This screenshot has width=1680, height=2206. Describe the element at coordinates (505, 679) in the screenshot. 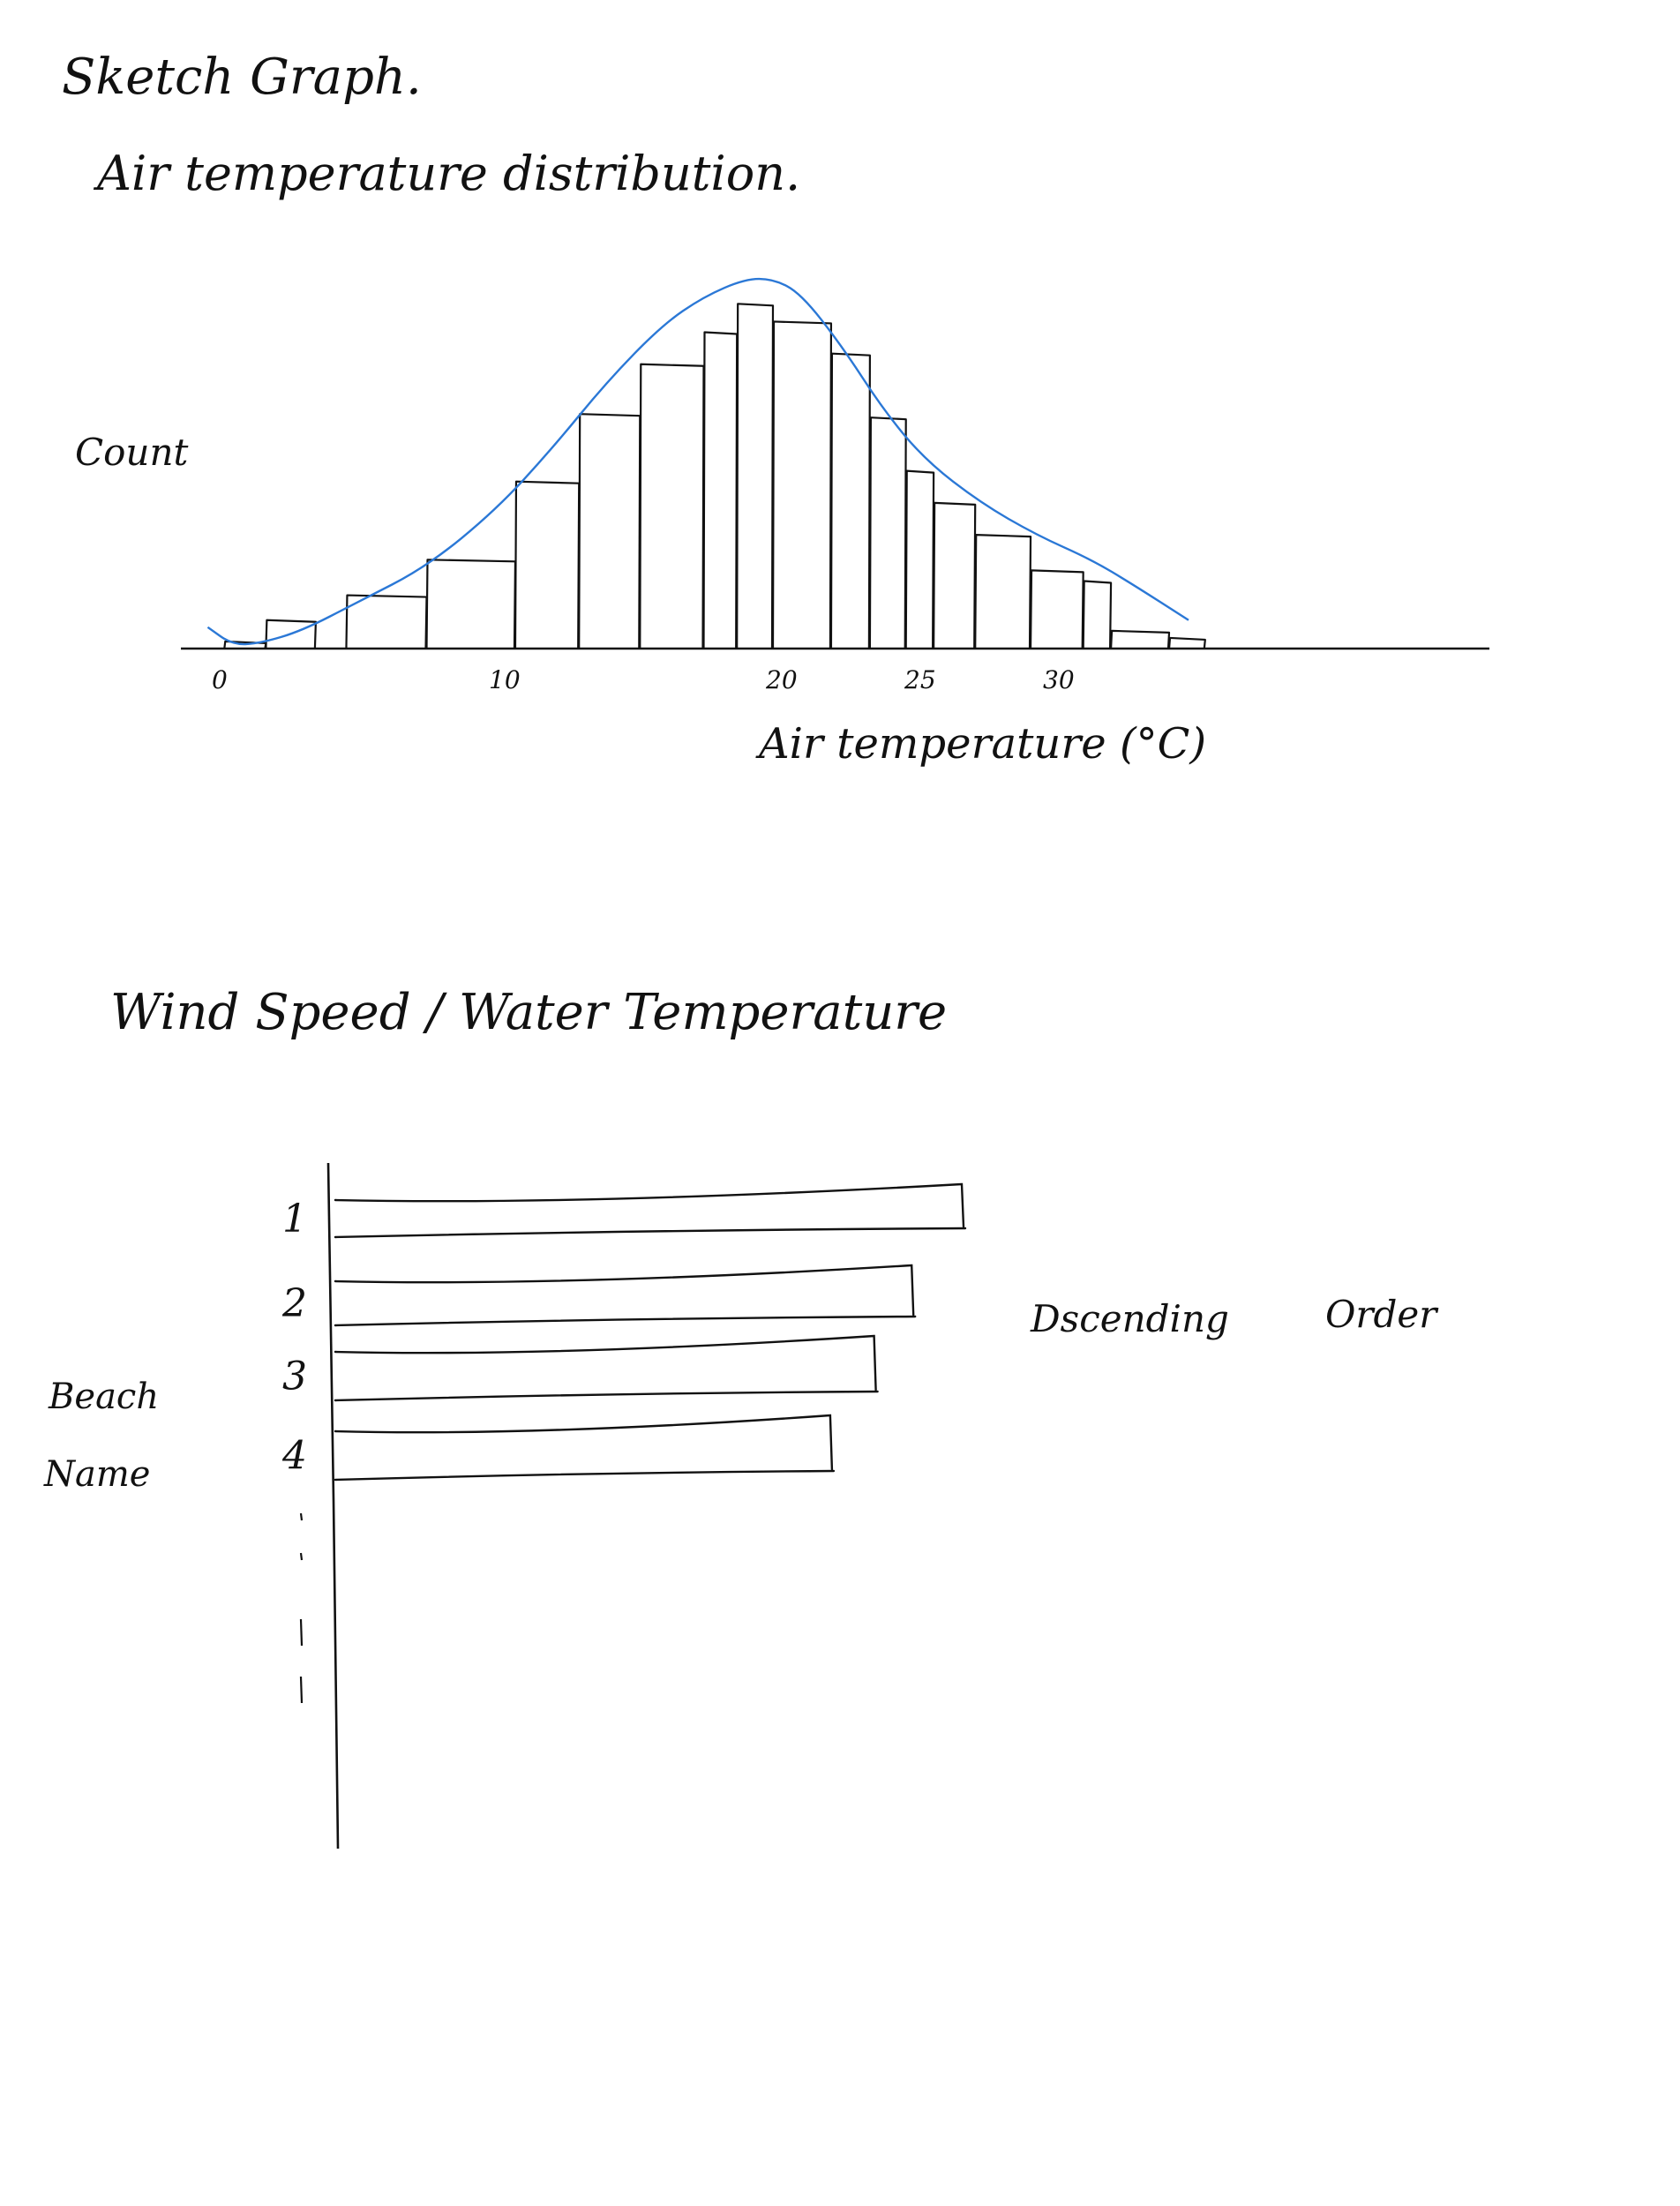

I see `histogram-x-tick-label: 10` at that location.